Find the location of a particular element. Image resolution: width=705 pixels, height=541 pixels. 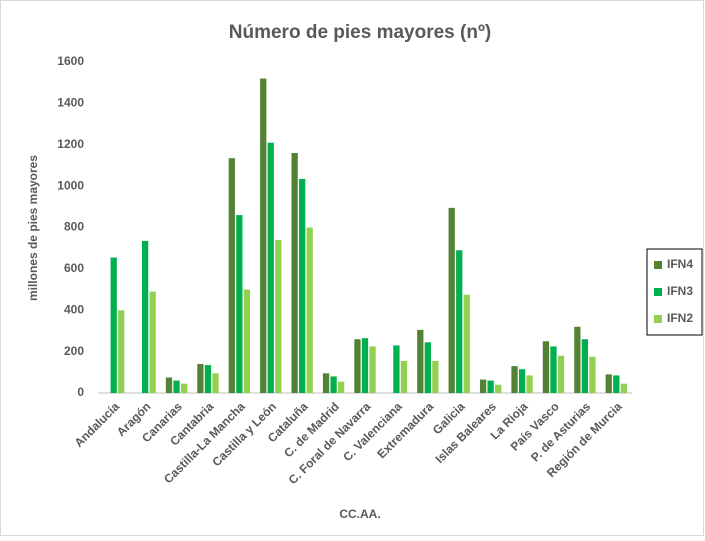

y-tick-label: 400 is located at coordinates (74, 309).